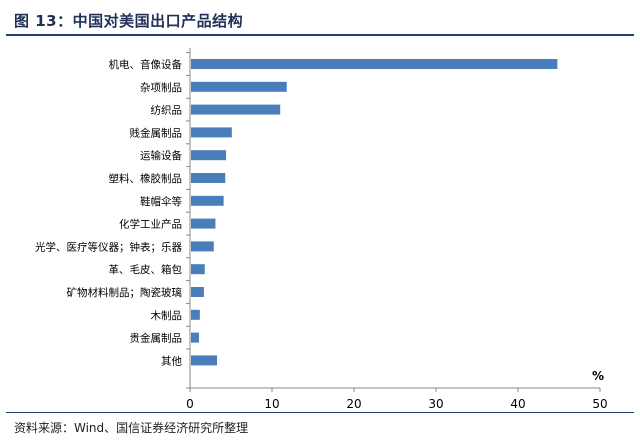 The width and height of the screenshot is (640, 443). Describe the element at coordinates (156, 132) in the screenshot. I see `category-label: 贱金属制品` at that location.